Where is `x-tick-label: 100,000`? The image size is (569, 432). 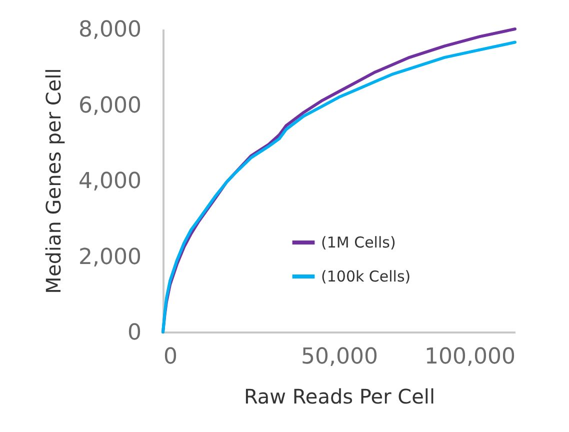 x-tick-label: 100,000 is located at coordinates (470, 357).